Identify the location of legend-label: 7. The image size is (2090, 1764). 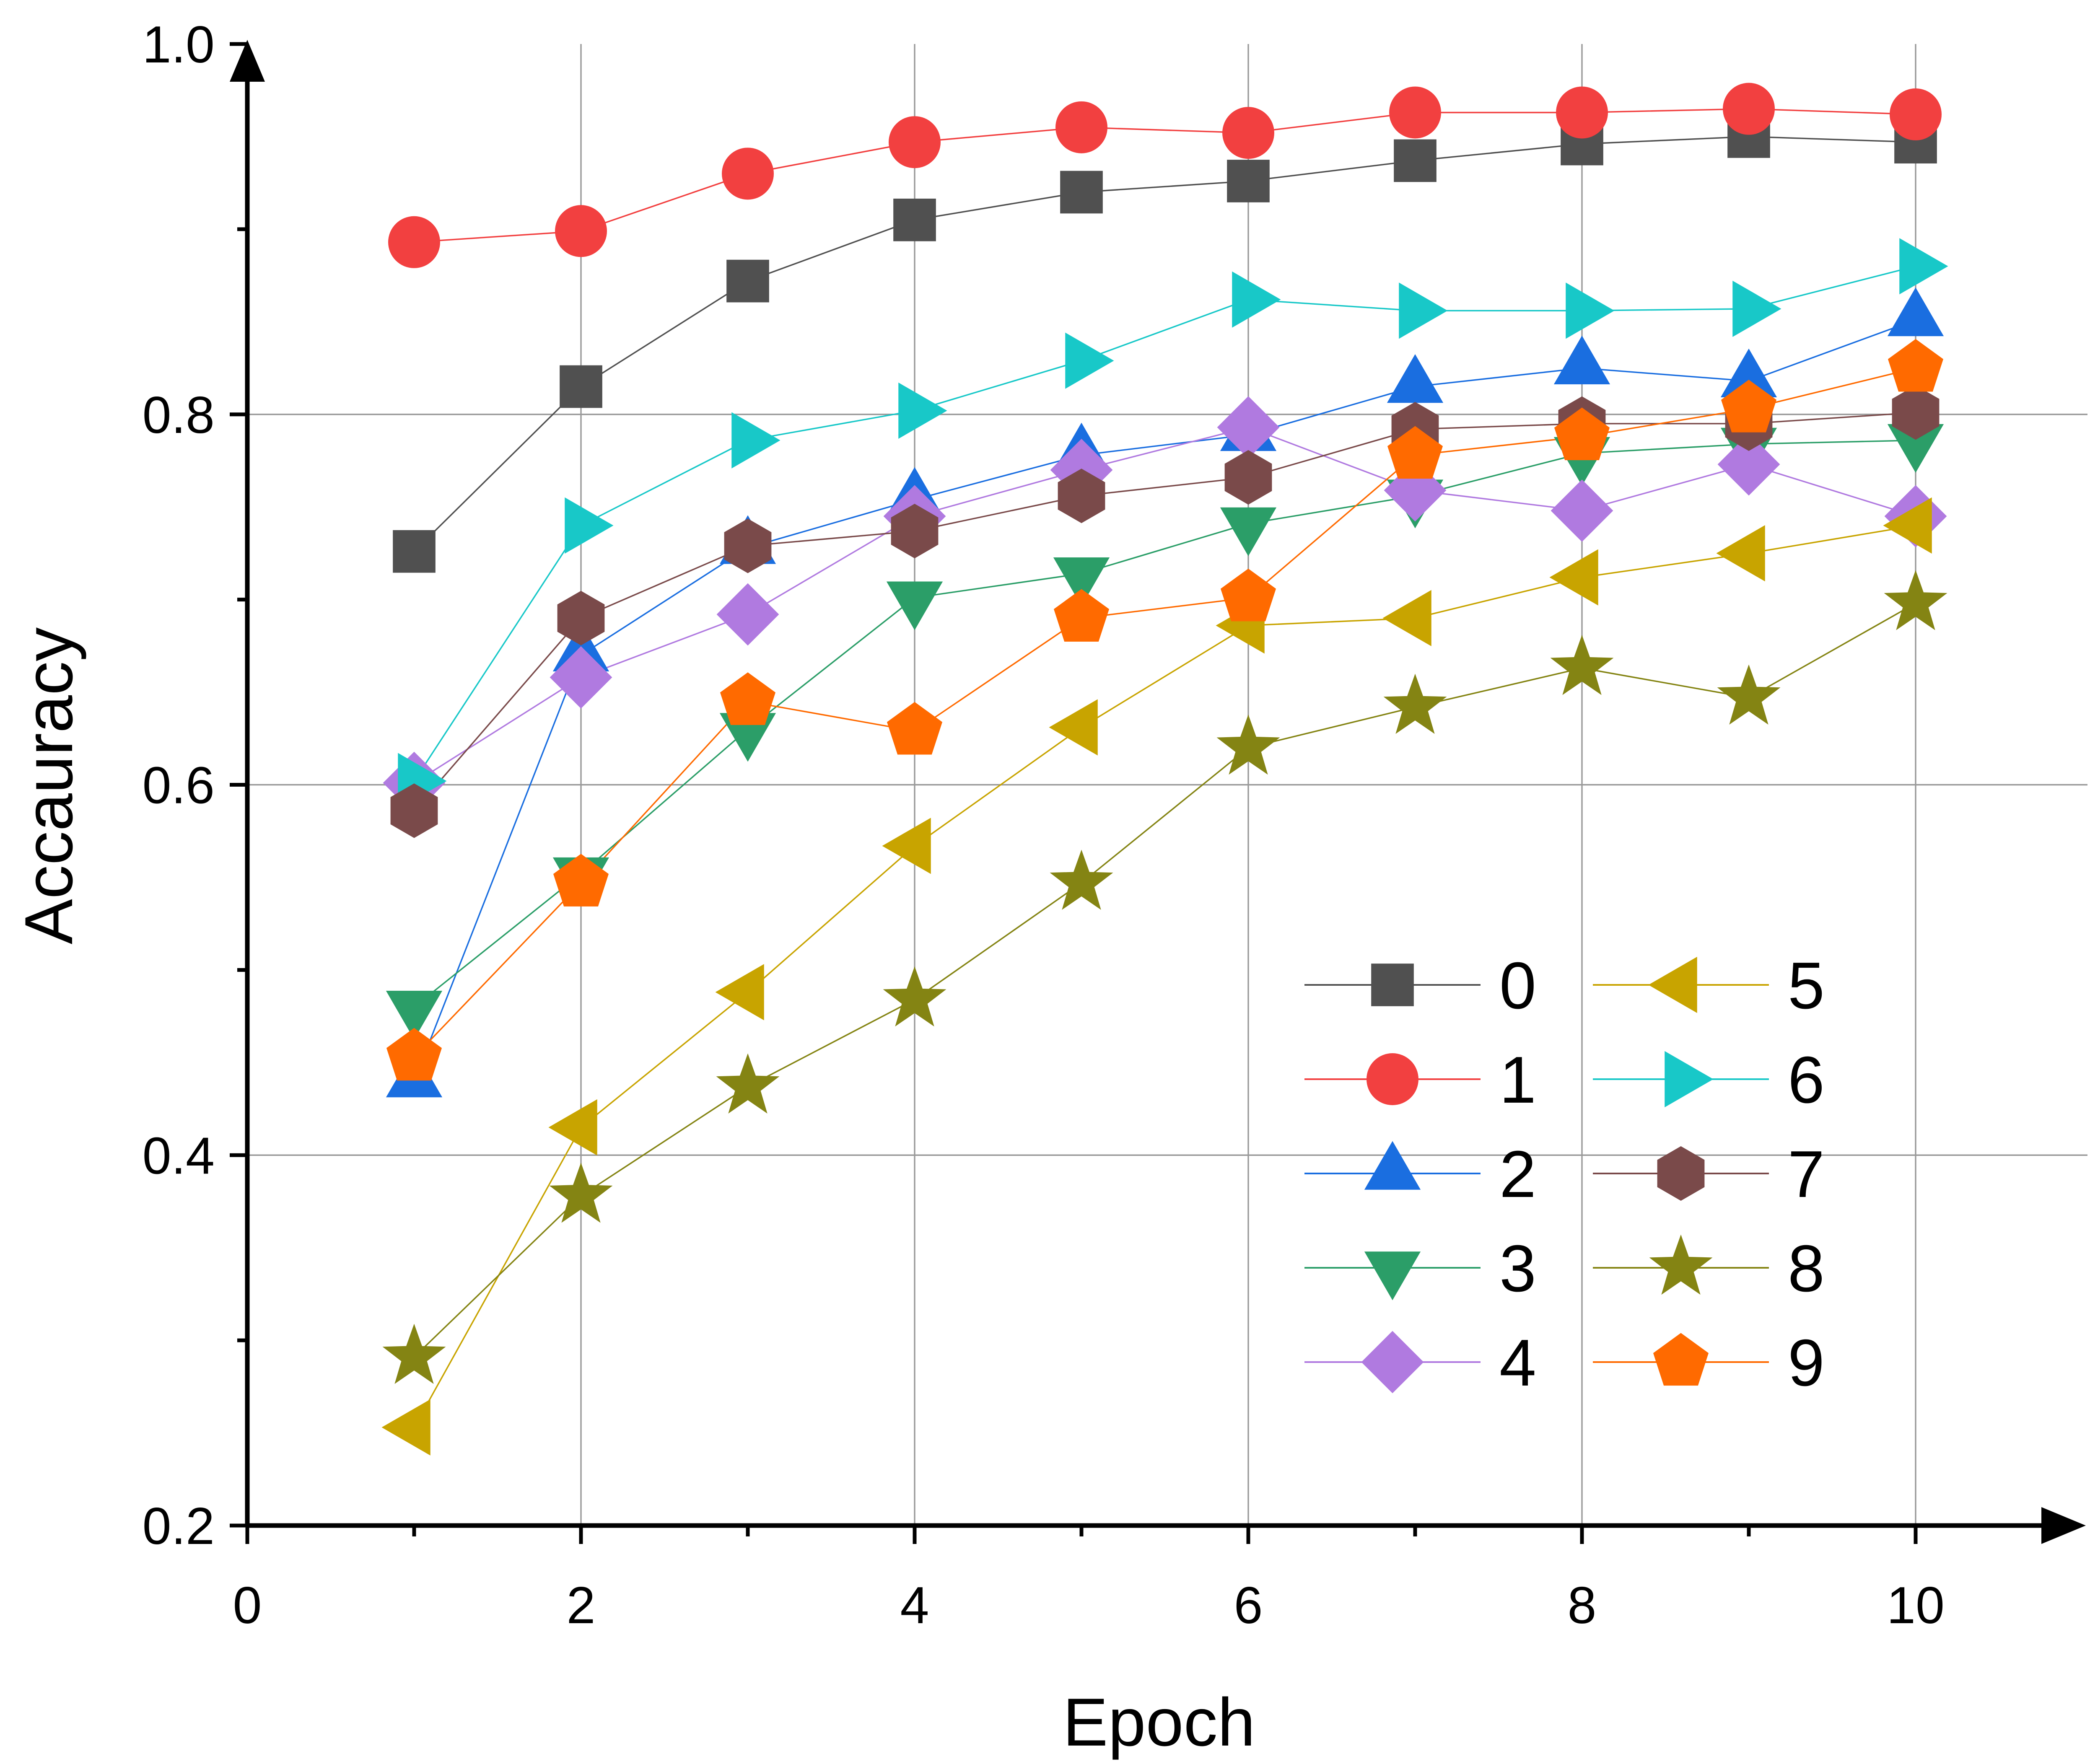
(1806, 1174).